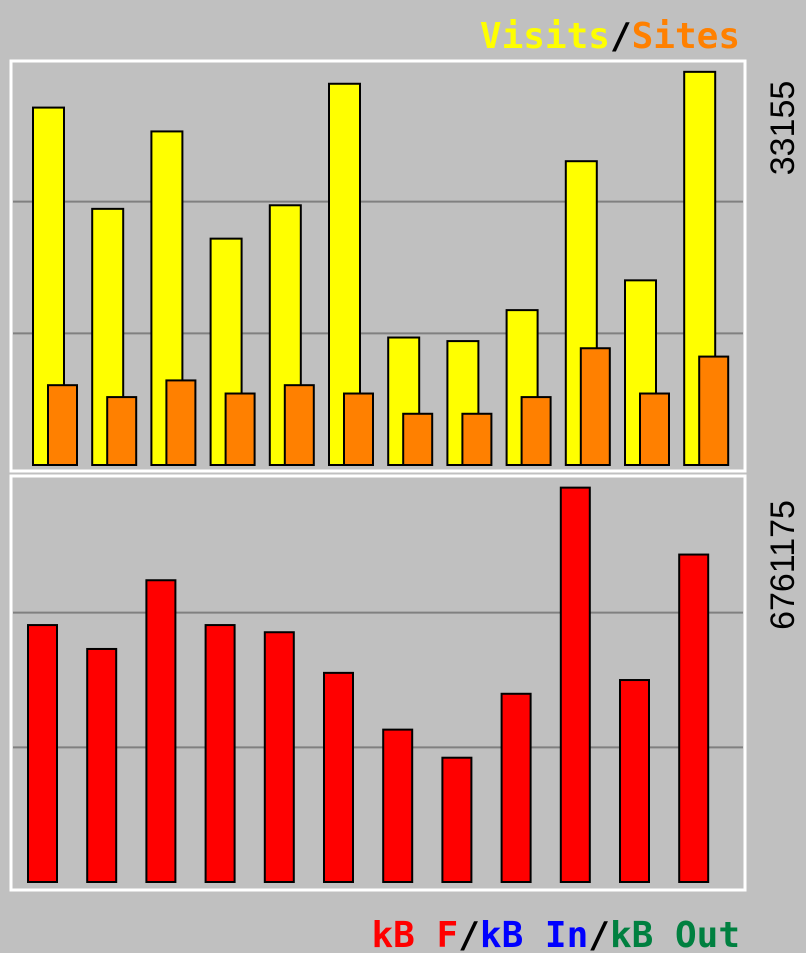  What do you see at coordinates (686, 36) in the screenshot?
I see `legend-sites: Sites` at bounding box center [686, 36].